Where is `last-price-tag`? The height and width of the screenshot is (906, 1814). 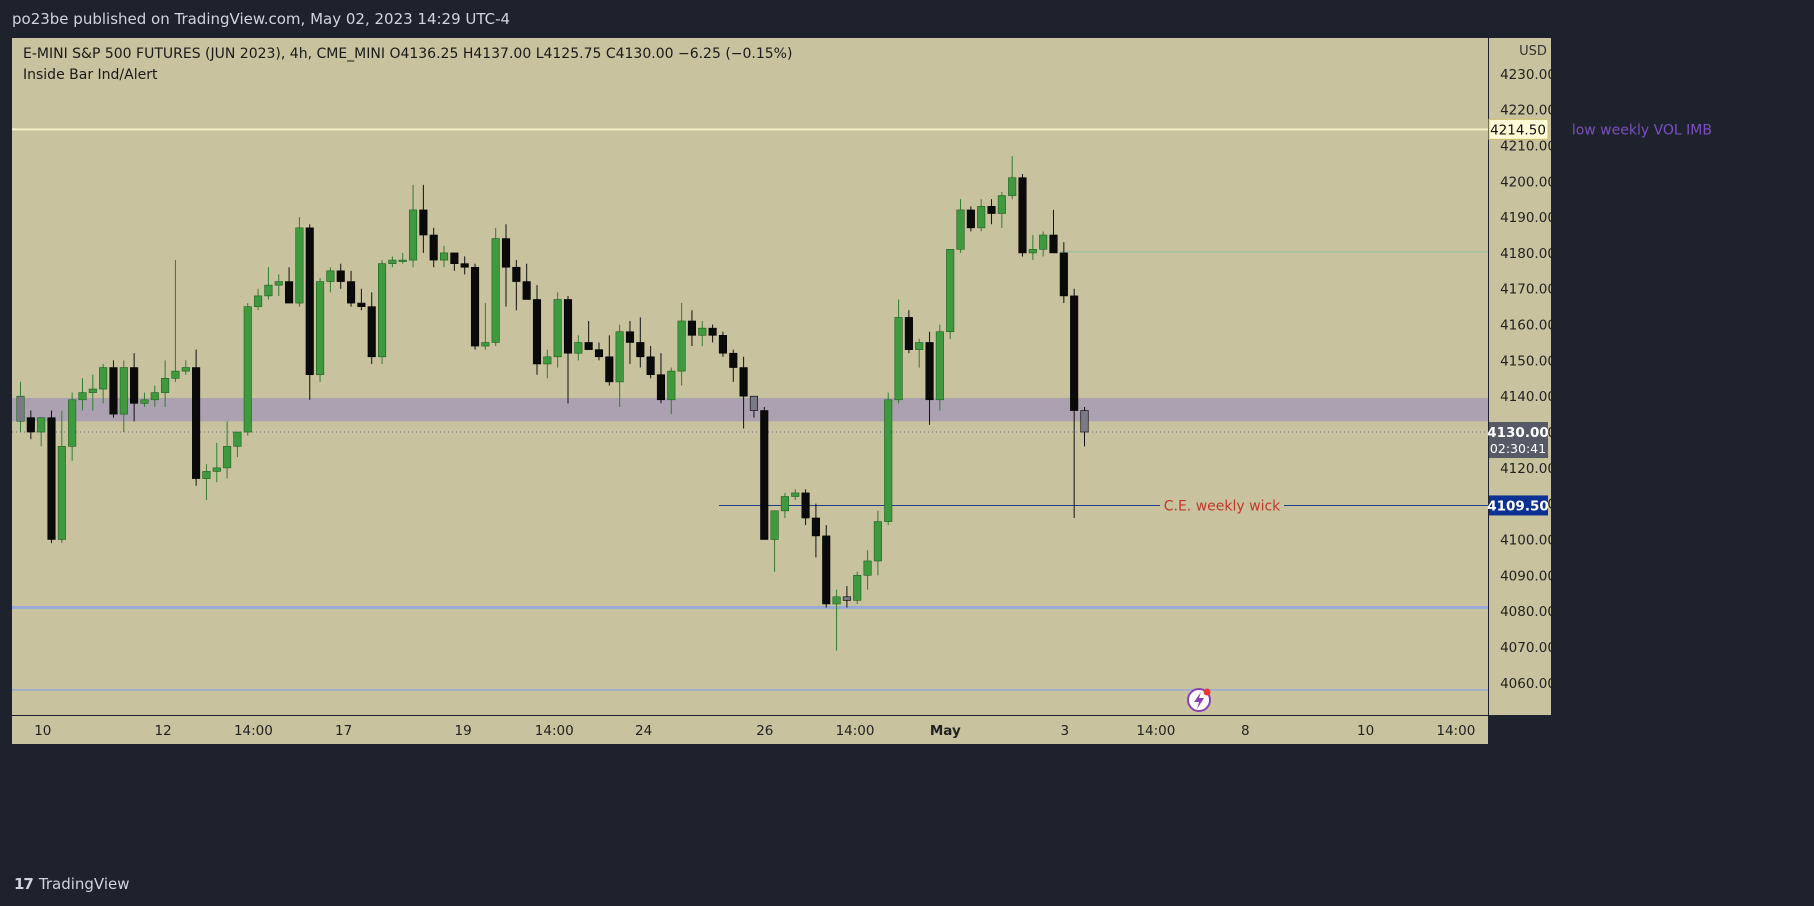
last-price-tag is located at coordinates (1518, 440).